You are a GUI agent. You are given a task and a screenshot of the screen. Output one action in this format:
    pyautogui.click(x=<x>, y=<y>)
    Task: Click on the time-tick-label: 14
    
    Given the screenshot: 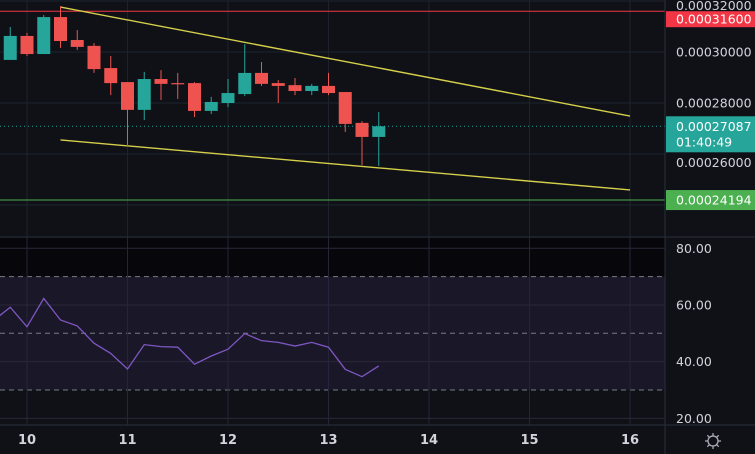 What is the action you would take?
    pyautogui.click(x=429, y=440)
    